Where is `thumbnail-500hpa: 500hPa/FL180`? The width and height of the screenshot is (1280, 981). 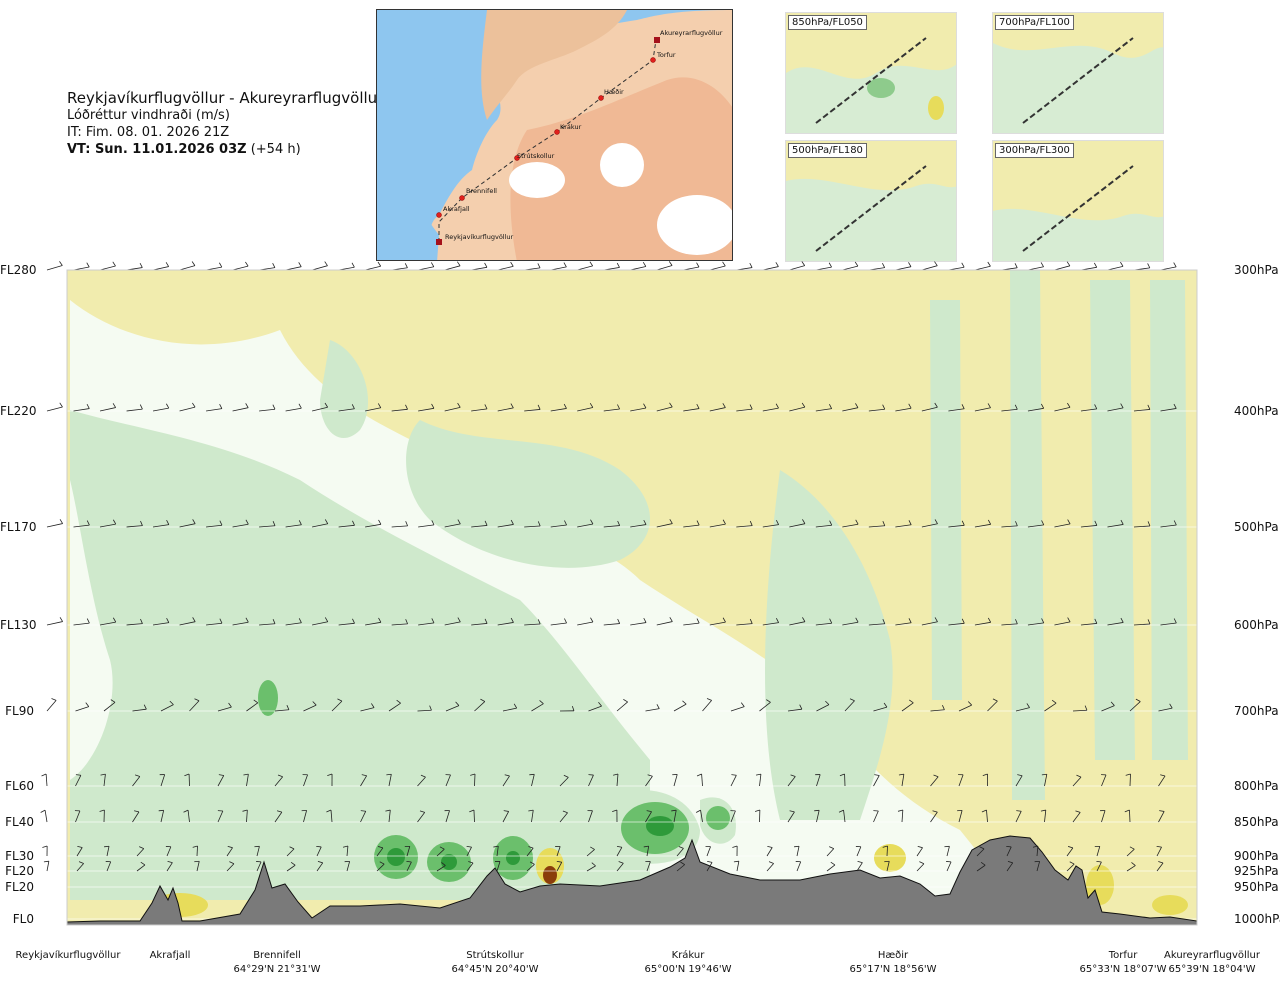
thumbnail-500hpa: 500hPa/FL180 is located at coordinates (871, 201).